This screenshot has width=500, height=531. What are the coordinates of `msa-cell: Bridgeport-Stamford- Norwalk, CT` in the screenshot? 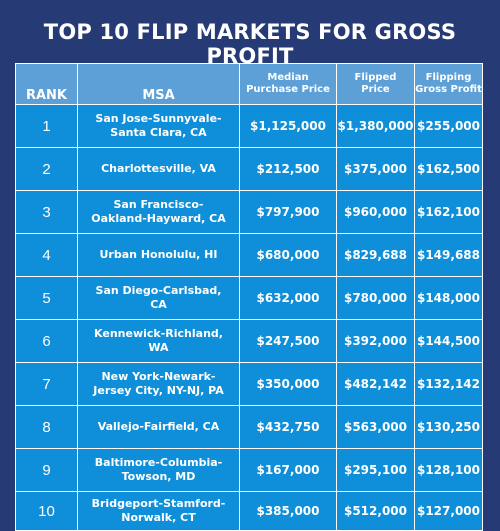 It's located at (158, 511).